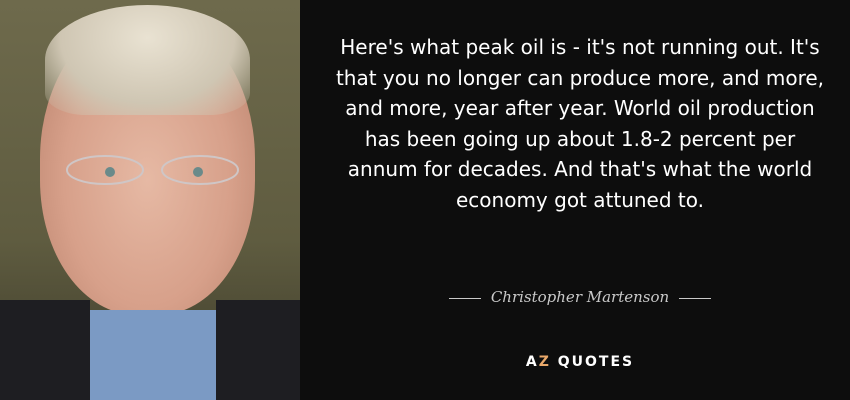 The image size is (850, 400). Describe the element at coordinates (544, 362) in the screenshot. I see `logo-z: Z` at that location.